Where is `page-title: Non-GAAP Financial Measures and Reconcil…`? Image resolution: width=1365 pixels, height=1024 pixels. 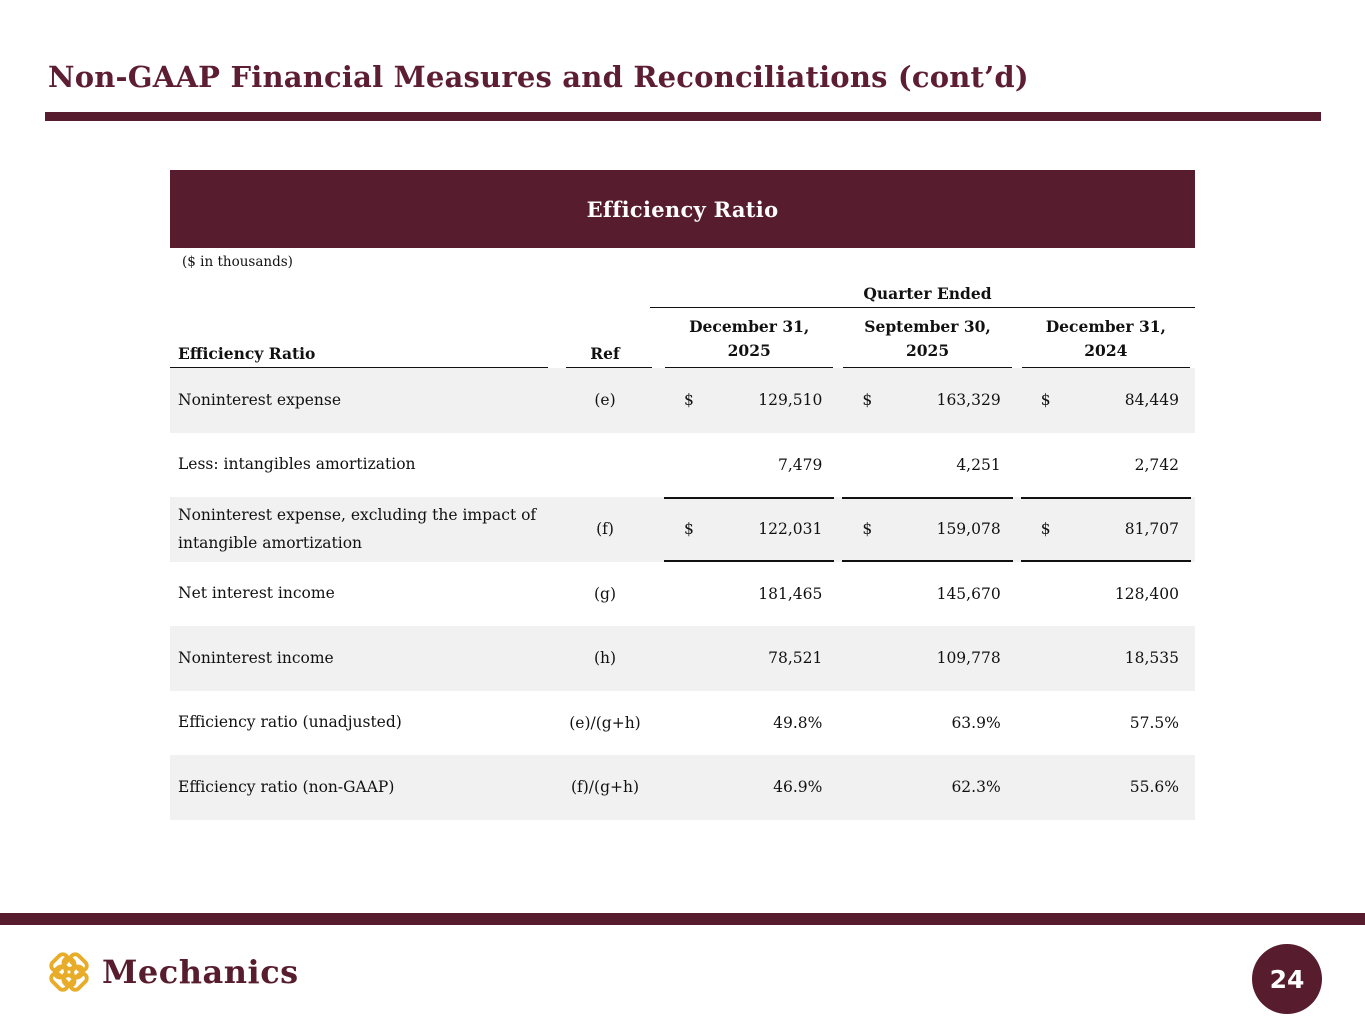 page-title: Non-GAAP Financial Measures and Reconcil… is located at coordinates (538, 77).